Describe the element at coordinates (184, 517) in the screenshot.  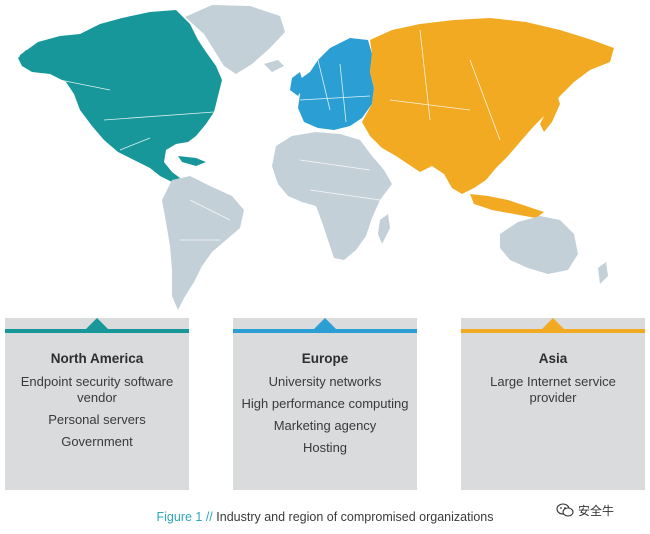
I see `figure-label: Figure 1 //` at that location.